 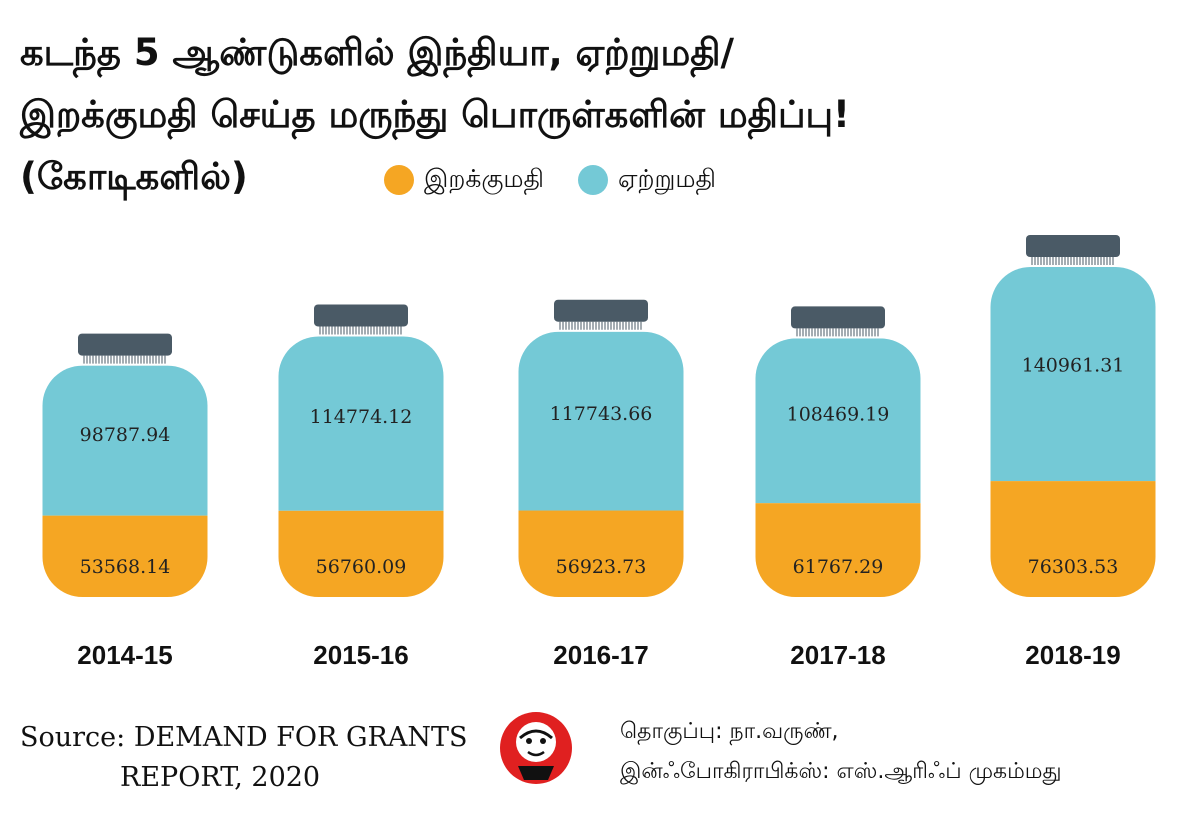 What do you see at coordinates (125, 567) in the screenshot?
I see `value-label-import-2014-15: 53568.14` at bounding box center [125, 567].